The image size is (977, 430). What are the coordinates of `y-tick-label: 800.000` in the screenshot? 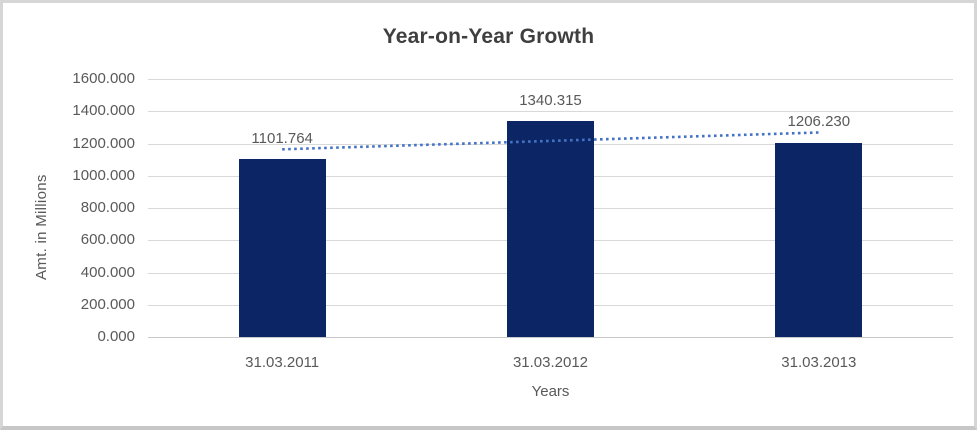 It's located at (107, 207).